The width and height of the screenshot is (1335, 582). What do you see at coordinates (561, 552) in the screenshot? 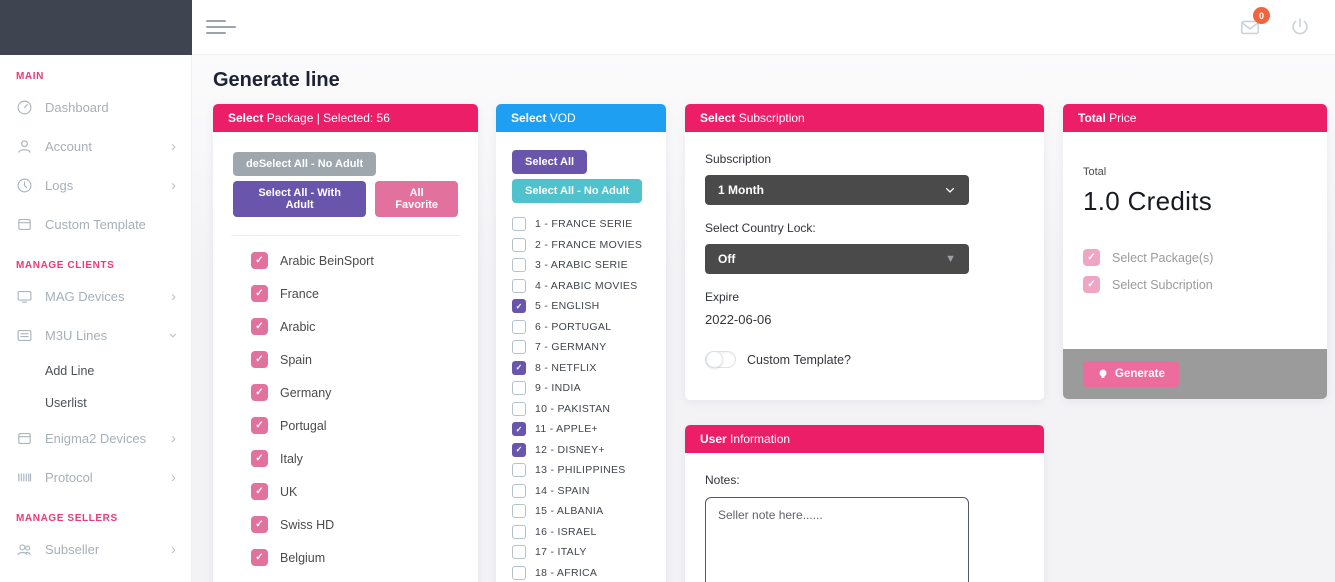
I see `vod-label: 17 - ITALY` at bounding box center [561, 552].